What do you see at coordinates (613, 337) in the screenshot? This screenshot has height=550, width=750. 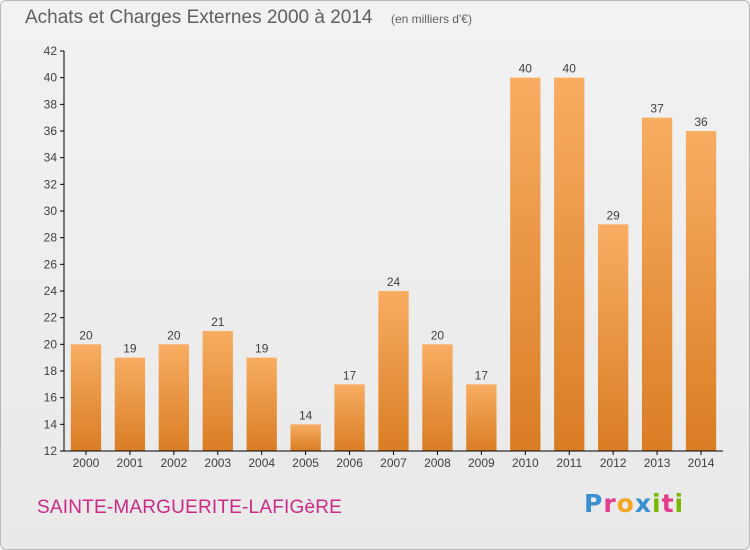 I see `bar-2012` at bounding box center [613, 337].